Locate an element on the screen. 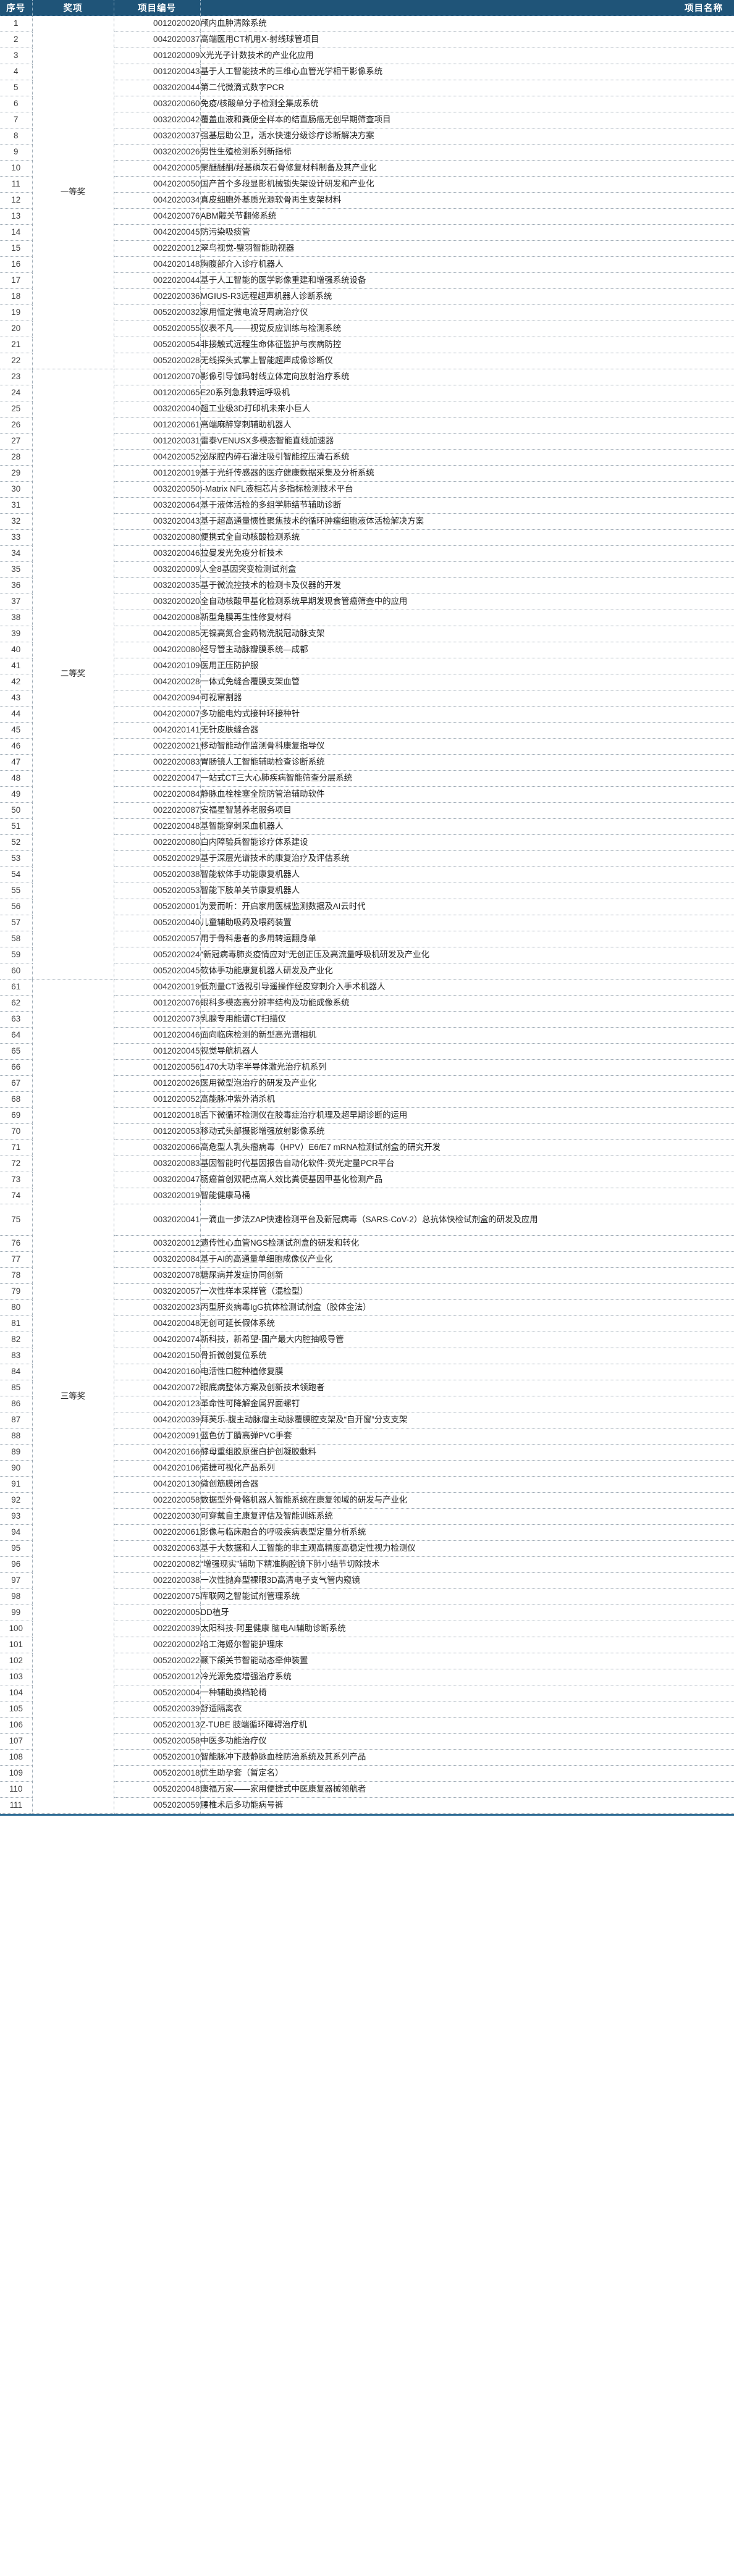 Image resolution: width=734 pixels, height=2576 pixels. cell-index: 56 is located at coordinates (16, 907).